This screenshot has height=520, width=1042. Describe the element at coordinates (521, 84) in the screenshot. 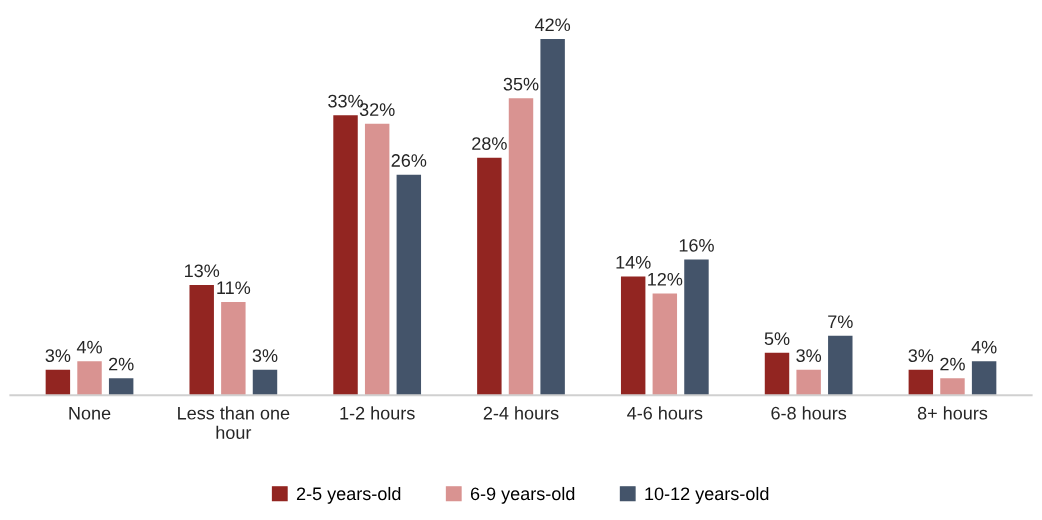

I see `data-label: 35%` at that location.